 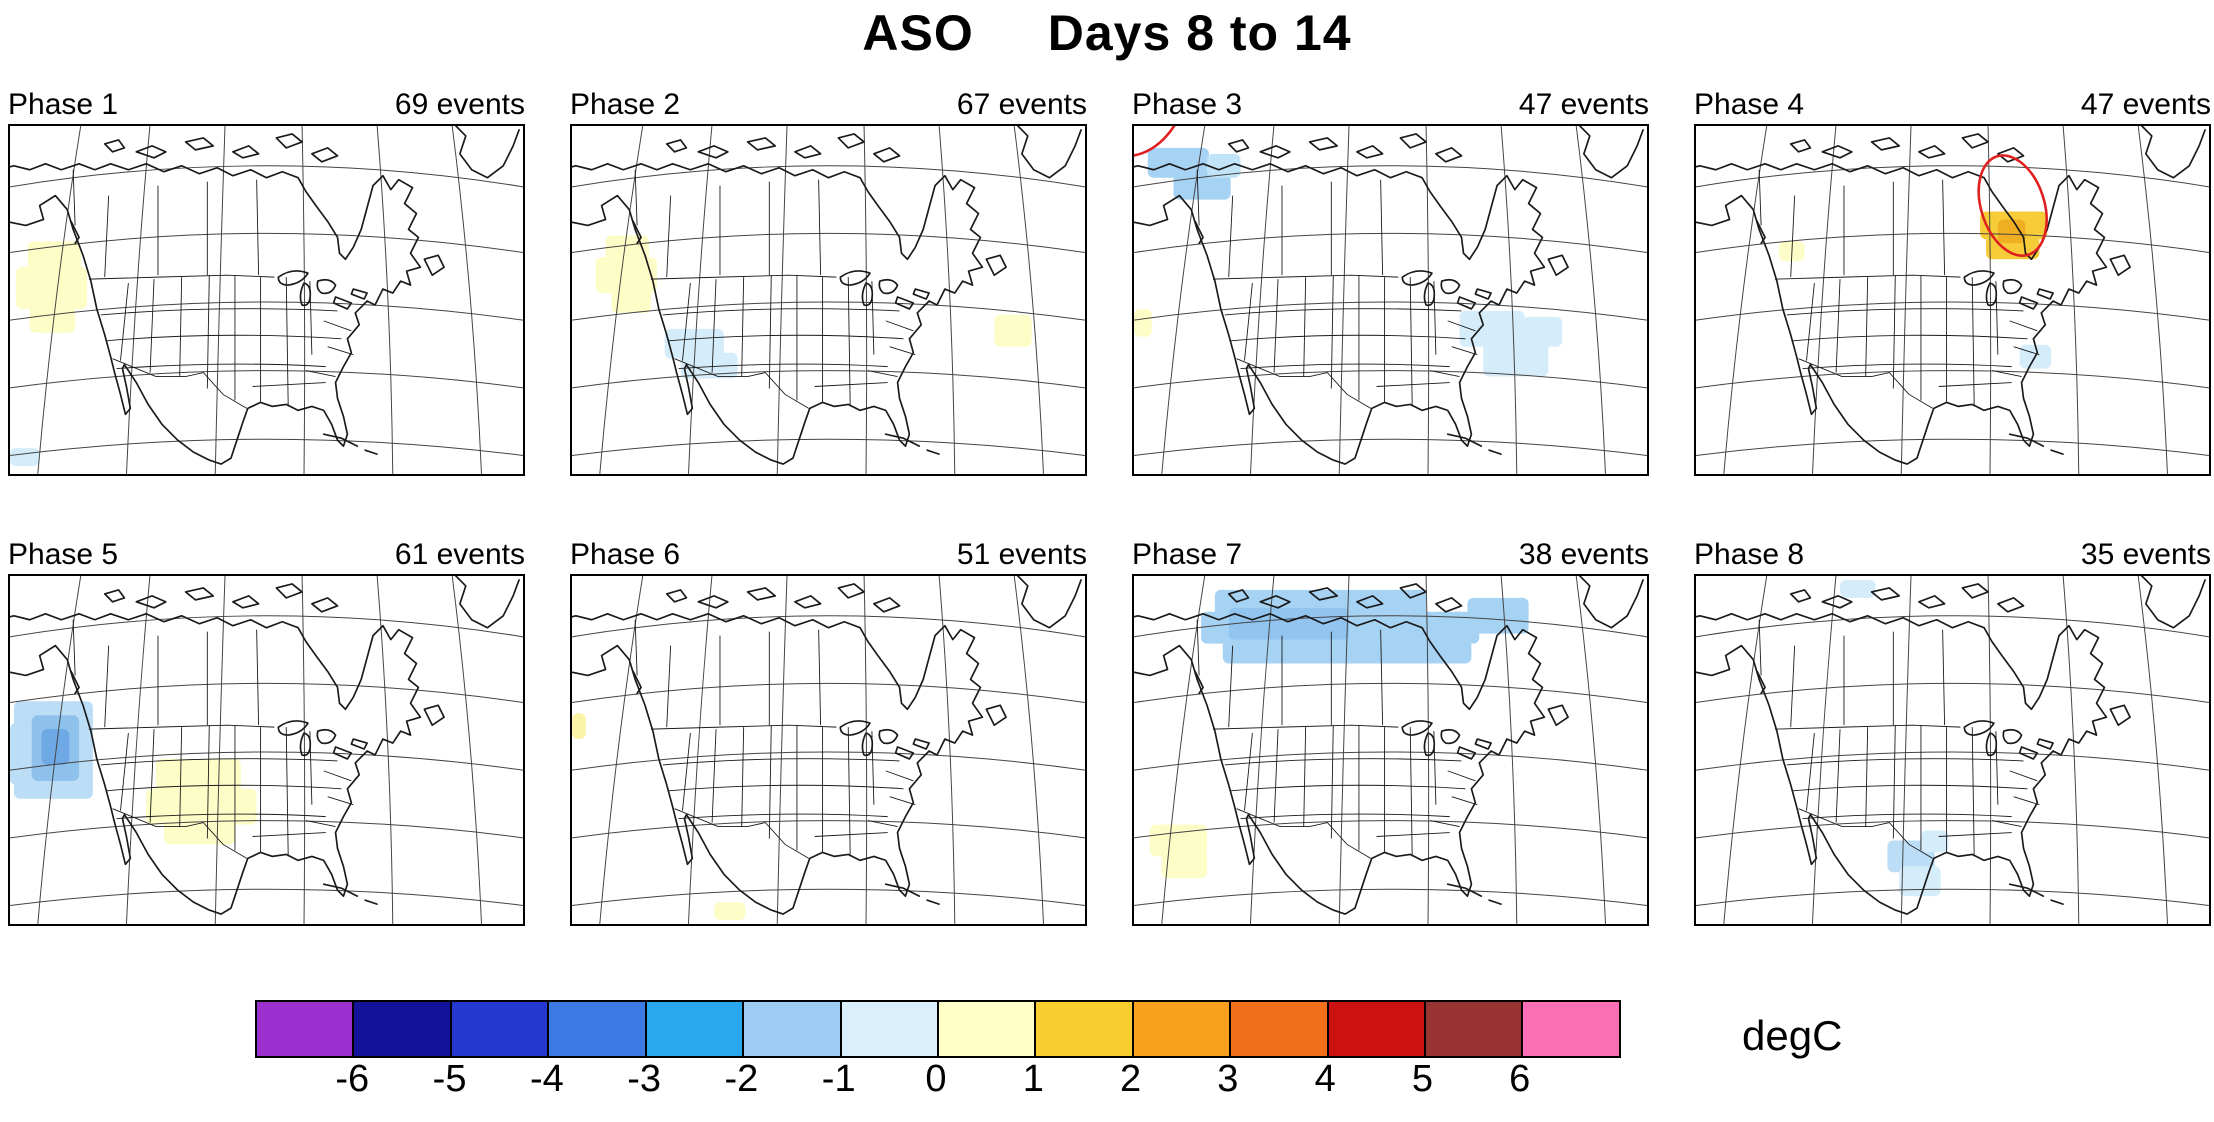 I want to click on panel-phase-3: Phase 3 47 events, so click(x=1390, y=282).